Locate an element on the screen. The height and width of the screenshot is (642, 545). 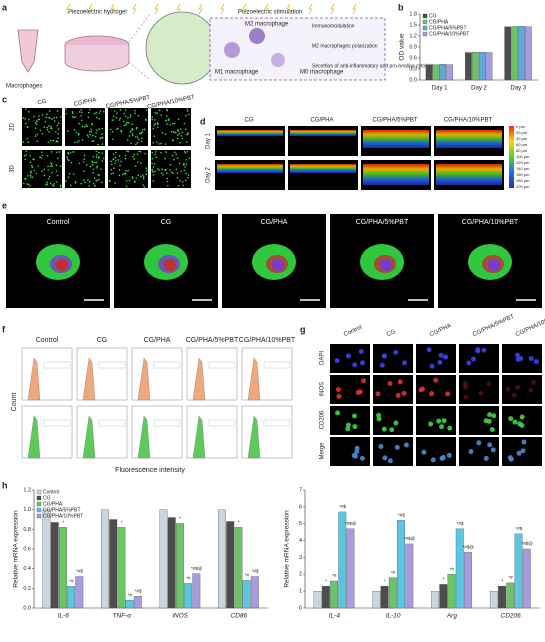
x-tick-label: IL-4 is located at coordinates (335, 616).